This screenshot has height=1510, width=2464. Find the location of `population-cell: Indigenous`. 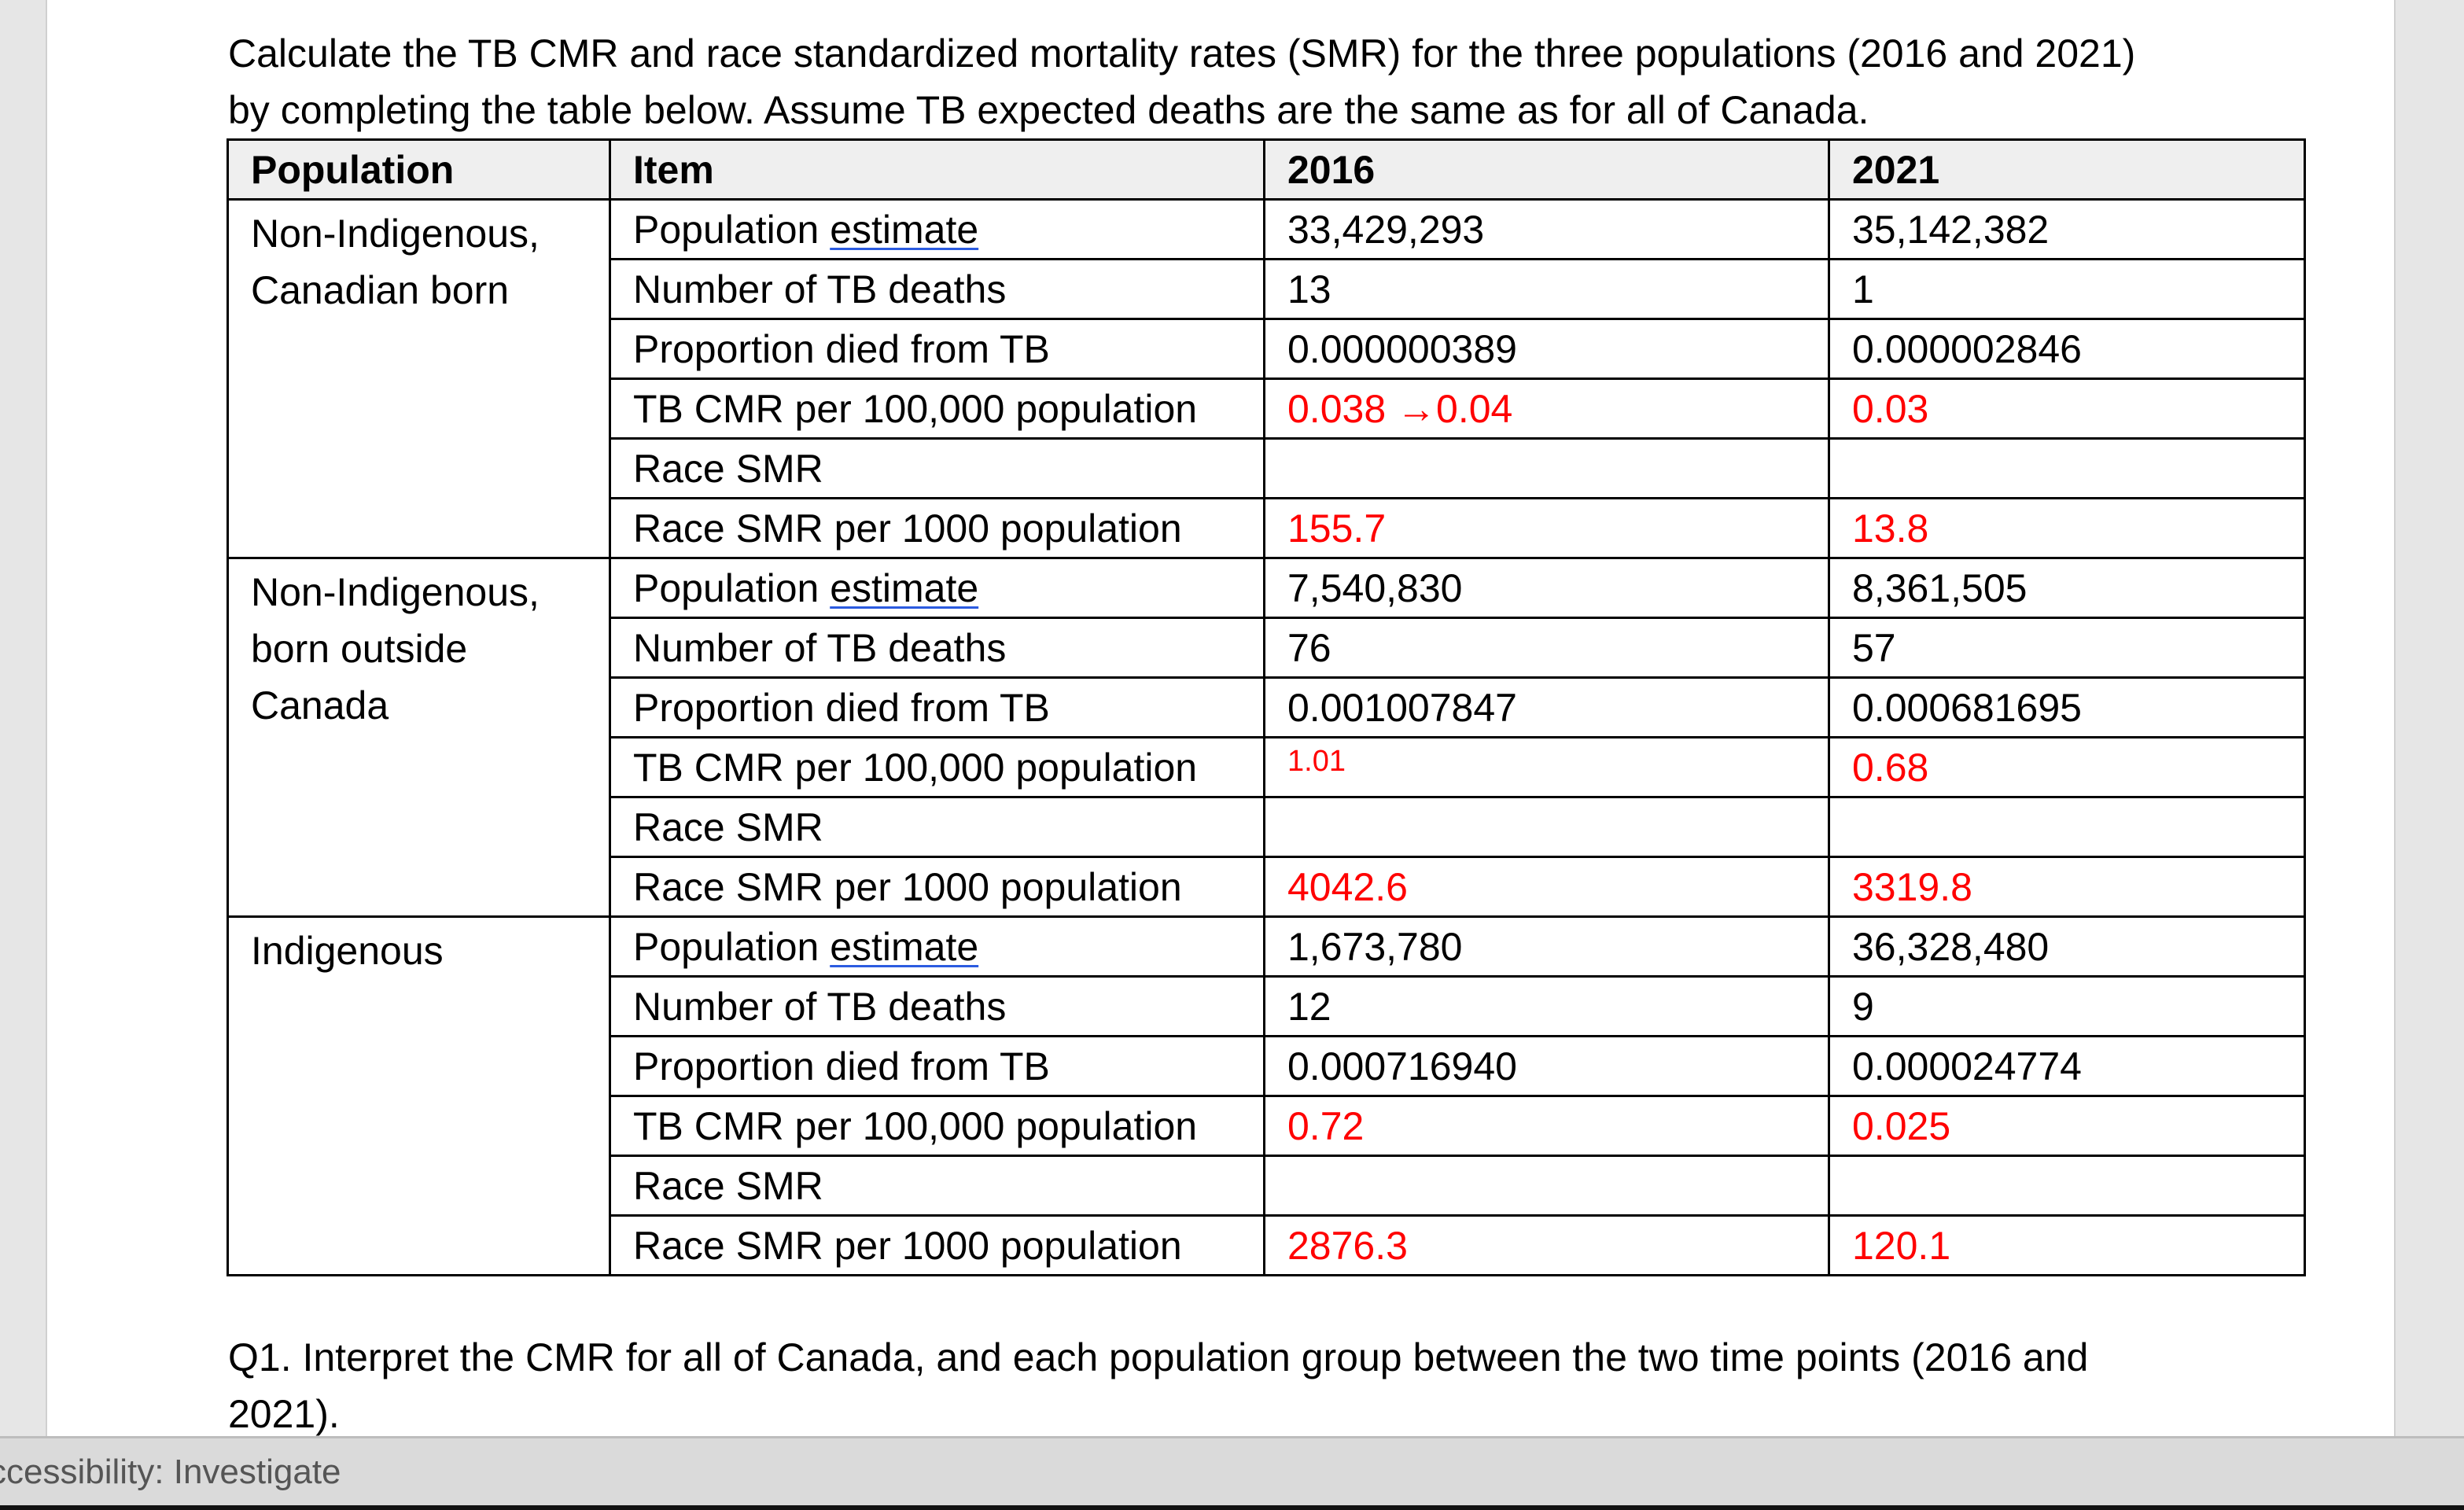

population-cell: Indigenous is located at coordinates (419, 1095).